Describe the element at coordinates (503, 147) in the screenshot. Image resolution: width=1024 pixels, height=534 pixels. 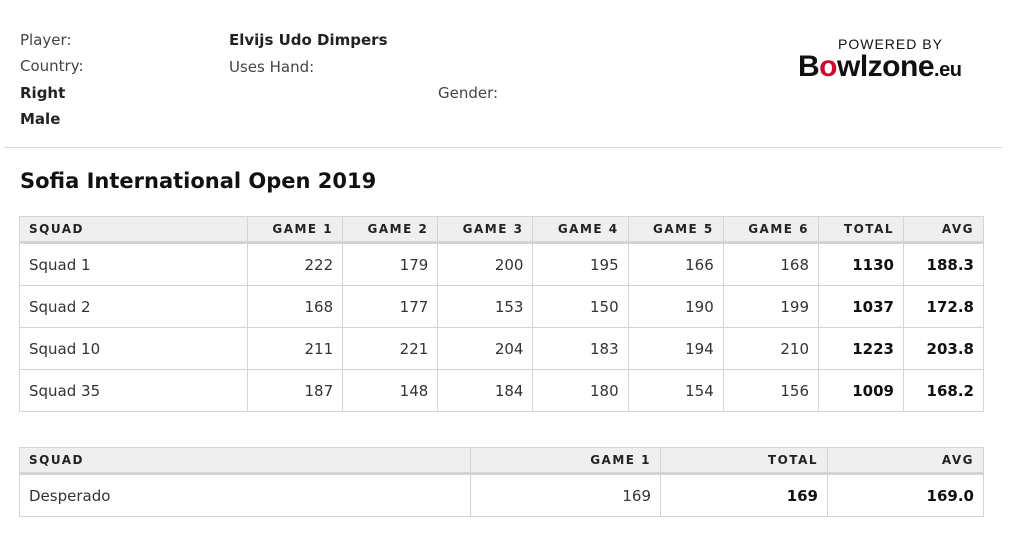
I see `header-divider` at that location.